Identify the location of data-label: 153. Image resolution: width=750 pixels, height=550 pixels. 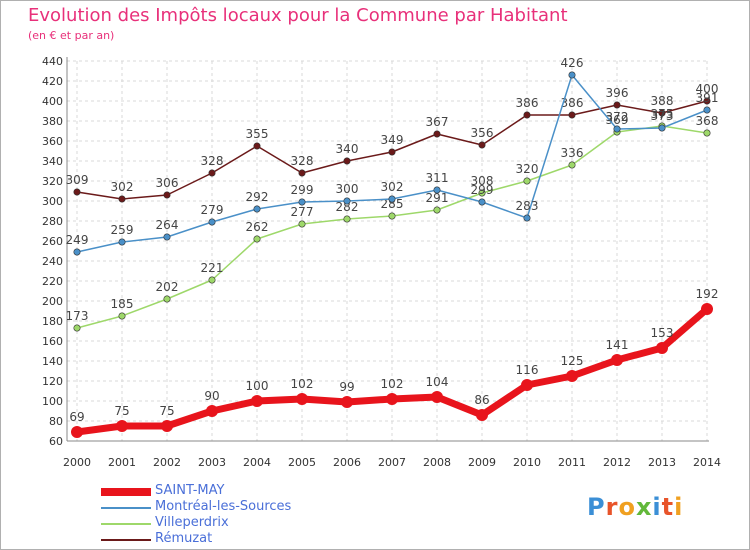
(662, 333).